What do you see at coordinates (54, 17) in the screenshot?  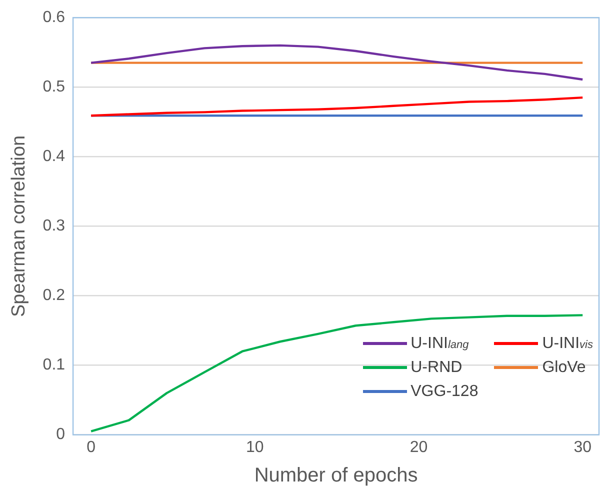 I see `y-tick-label: 0.6` at bounding box center [54, 17].